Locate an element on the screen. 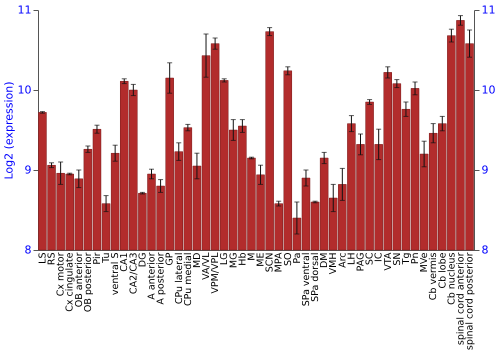  x-tick-label: ventral S is located at coordinates (116, 274).